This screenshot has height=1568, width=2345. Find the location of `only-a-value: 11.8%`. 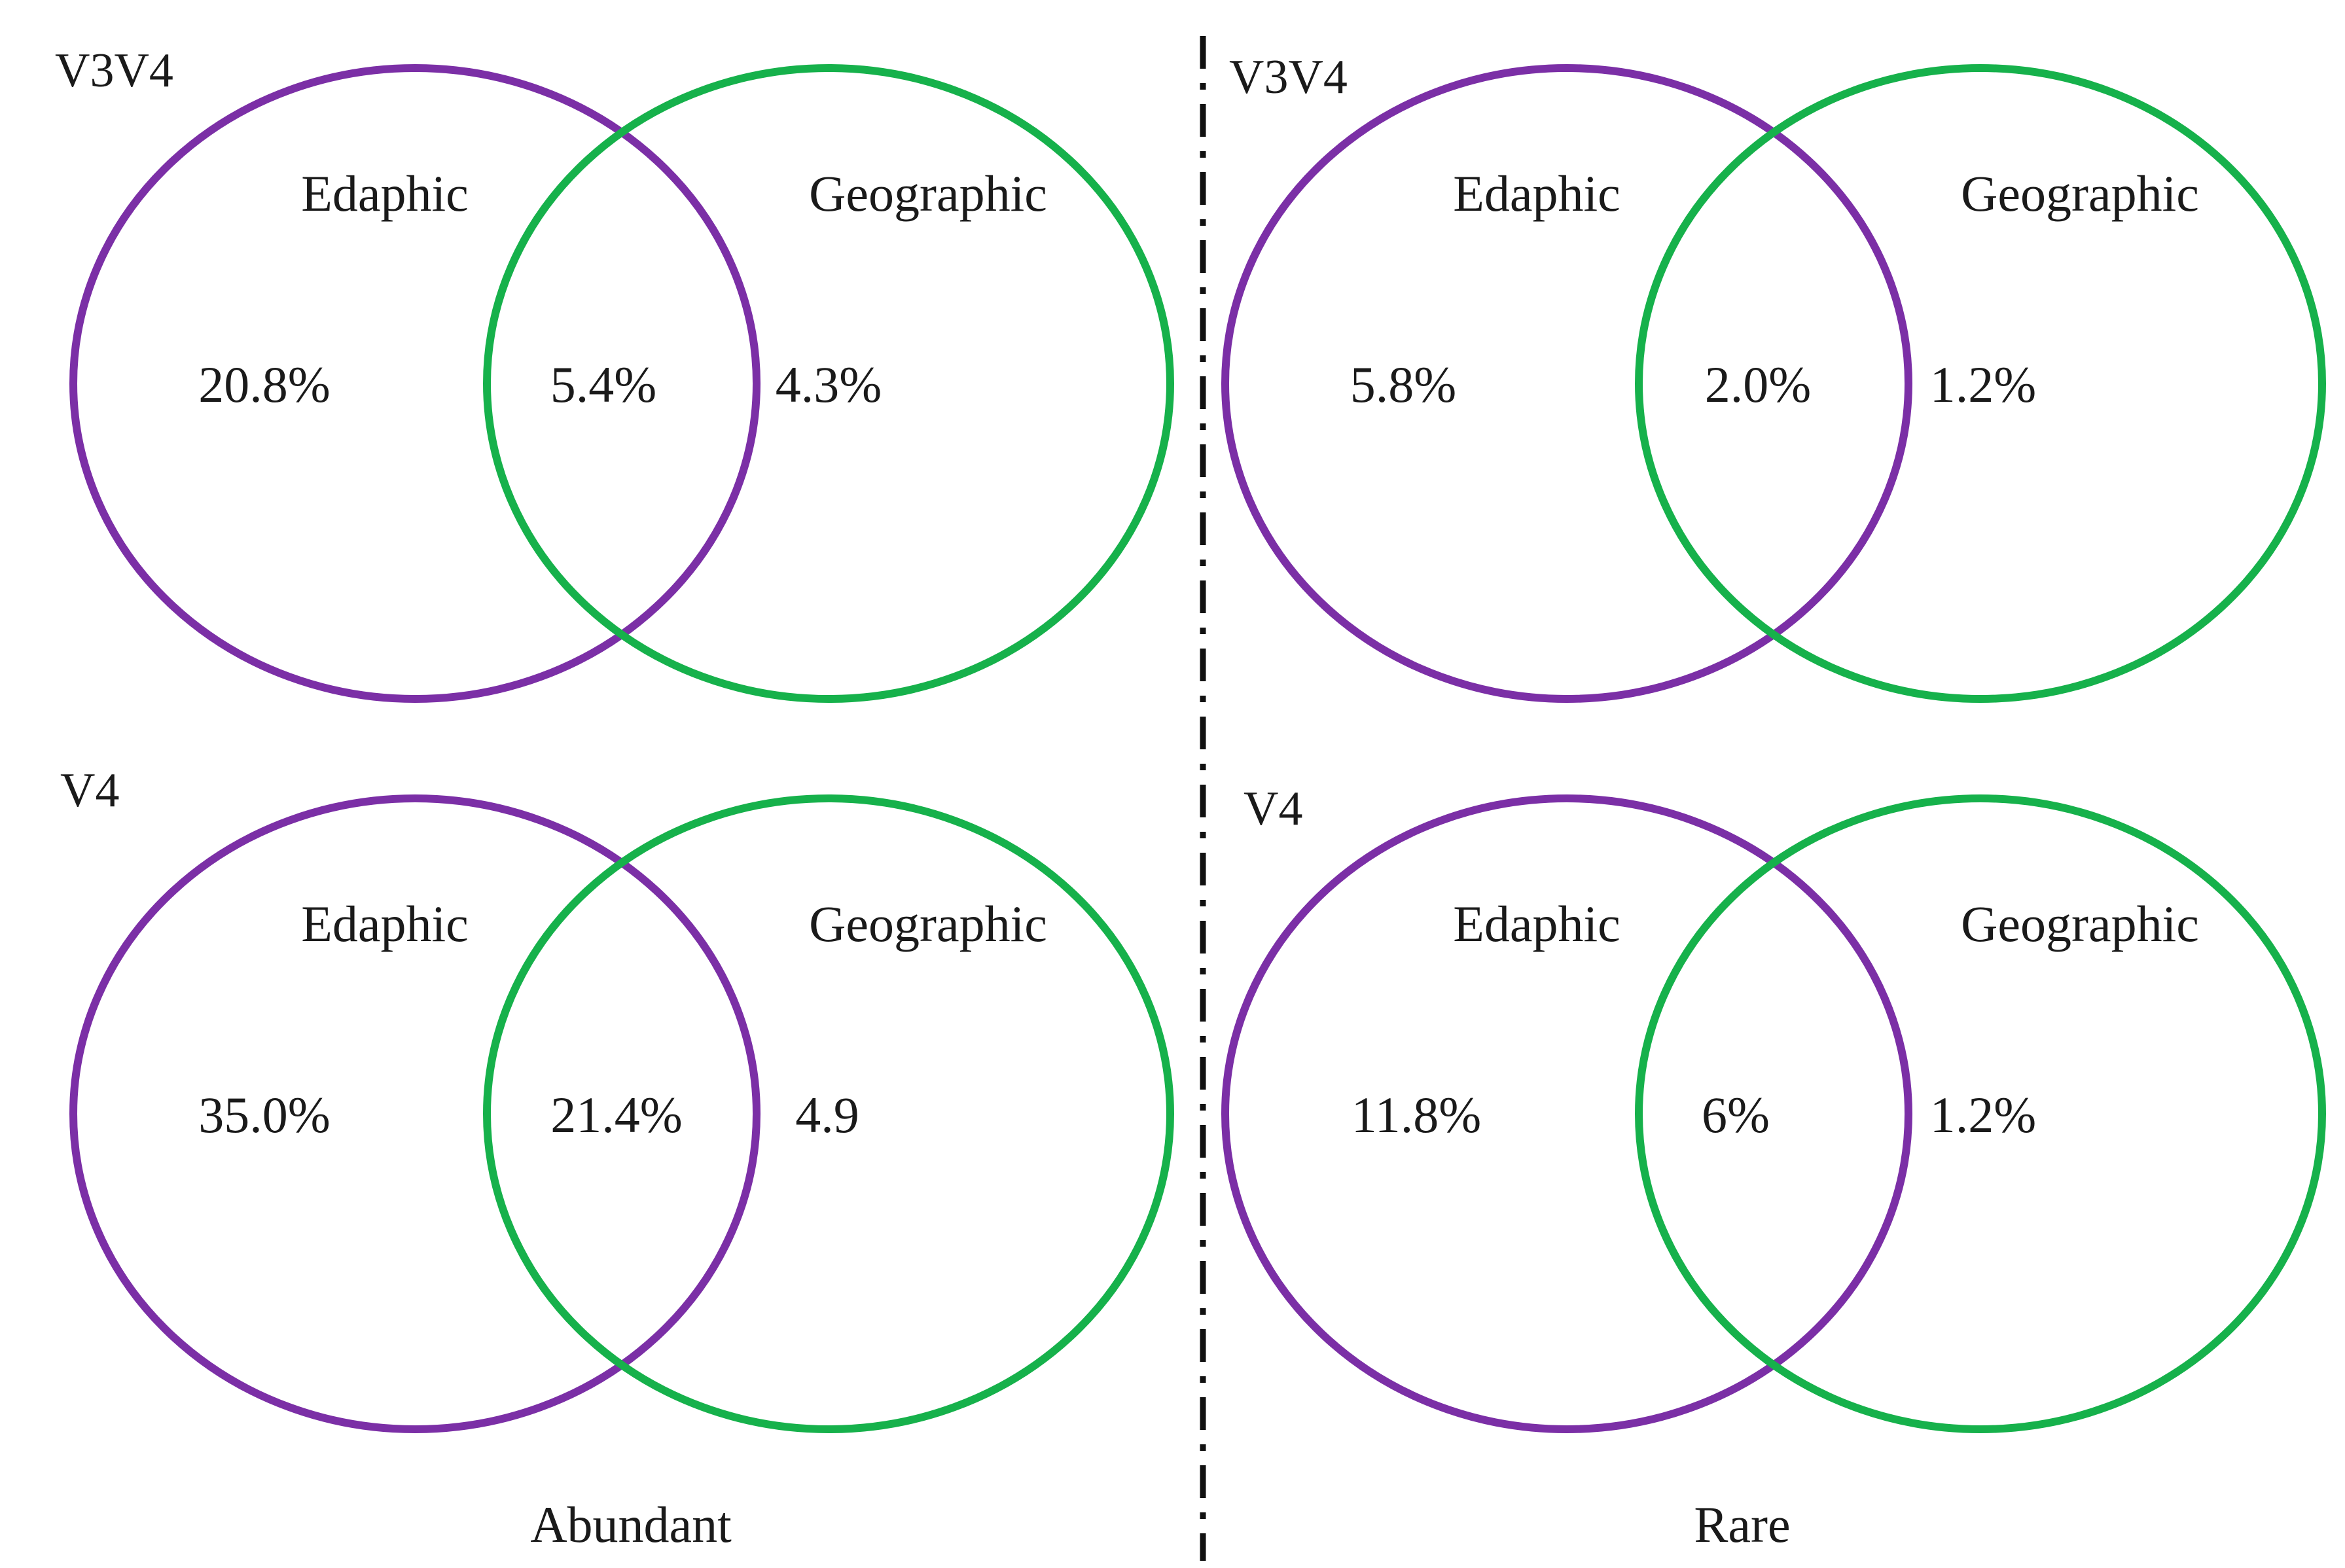

only-a-value: 11.8% is located at coordinates (1417, 1114).